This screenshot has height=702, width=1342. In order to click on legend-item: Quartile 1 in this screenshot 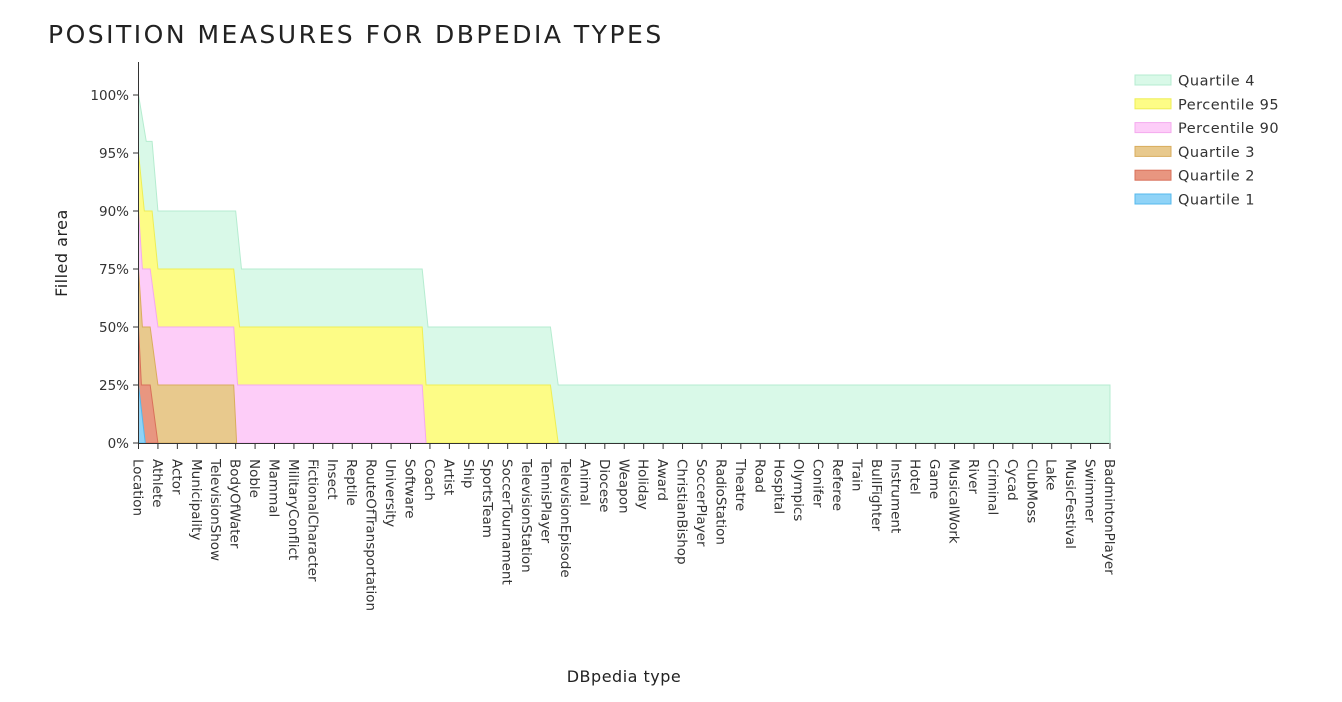, I will do `click(1194, 201)`.